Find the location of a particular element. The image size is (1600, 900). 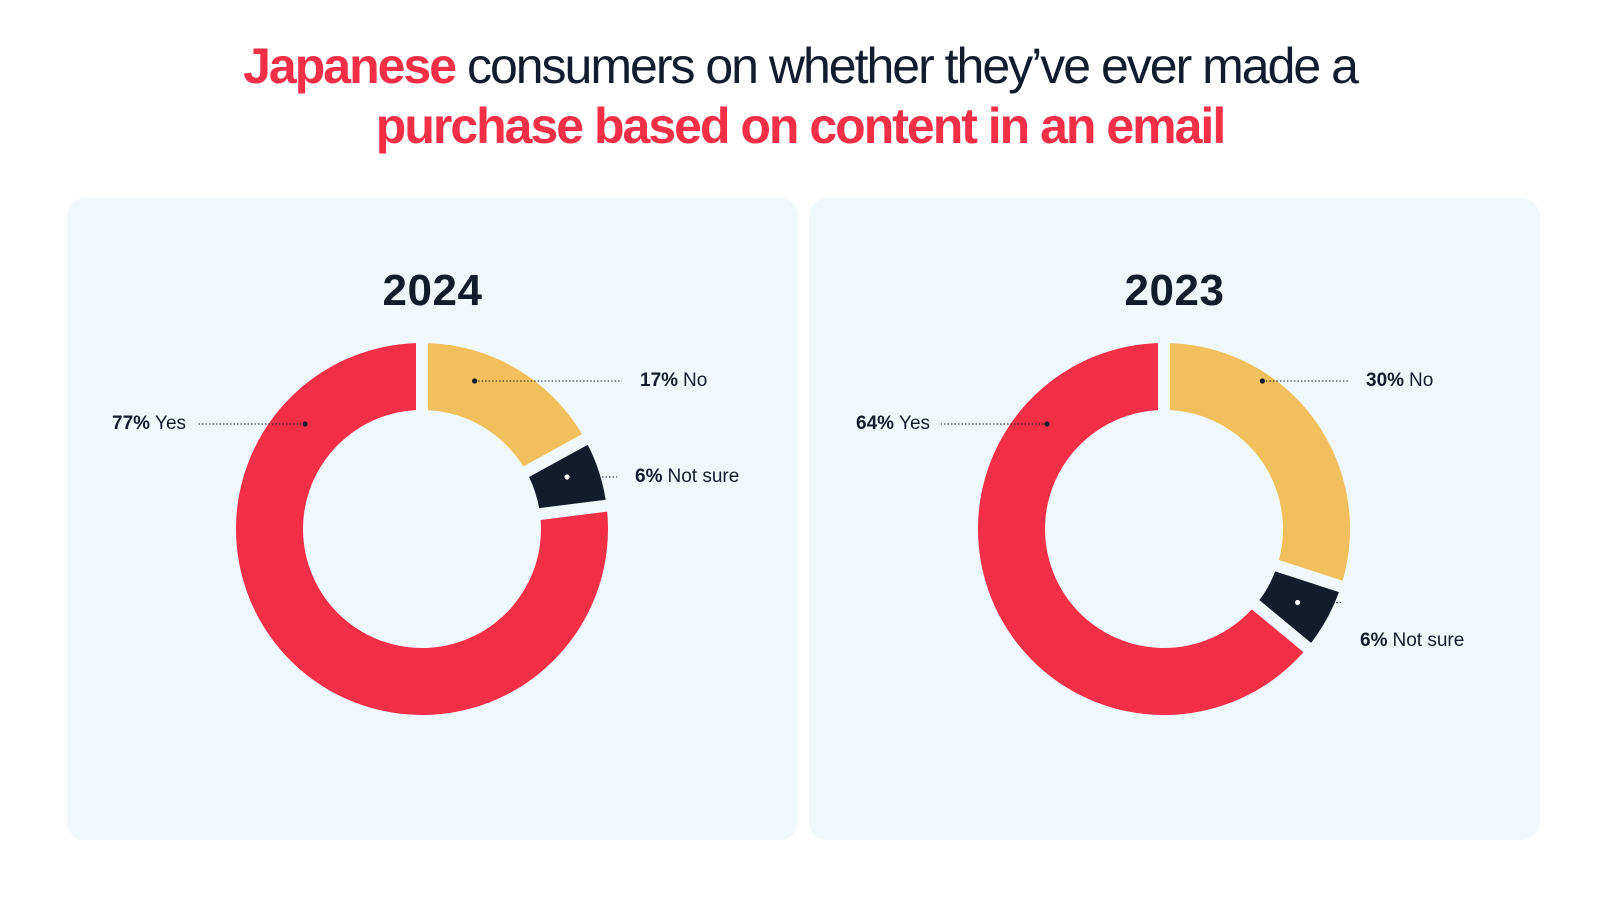

callout-label-not-sure-2023: 6% Not sure is located at coordinates (1412, 641).